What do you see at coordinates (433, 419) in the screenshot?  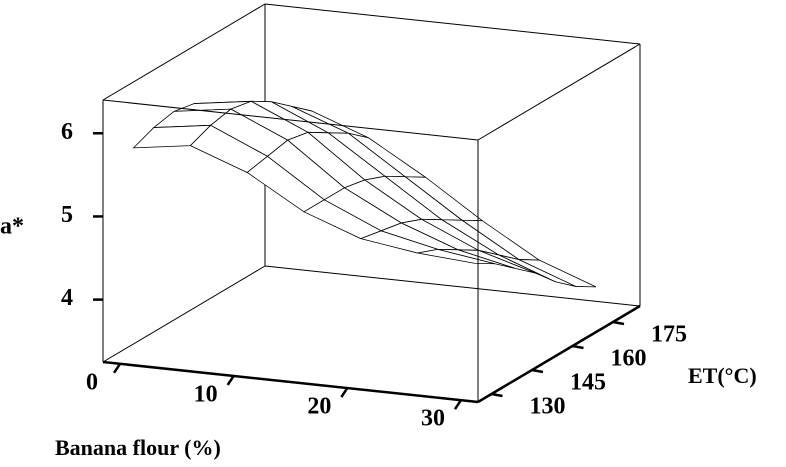 I see `x-tick-label: 30` at bounding box center [433, 419].